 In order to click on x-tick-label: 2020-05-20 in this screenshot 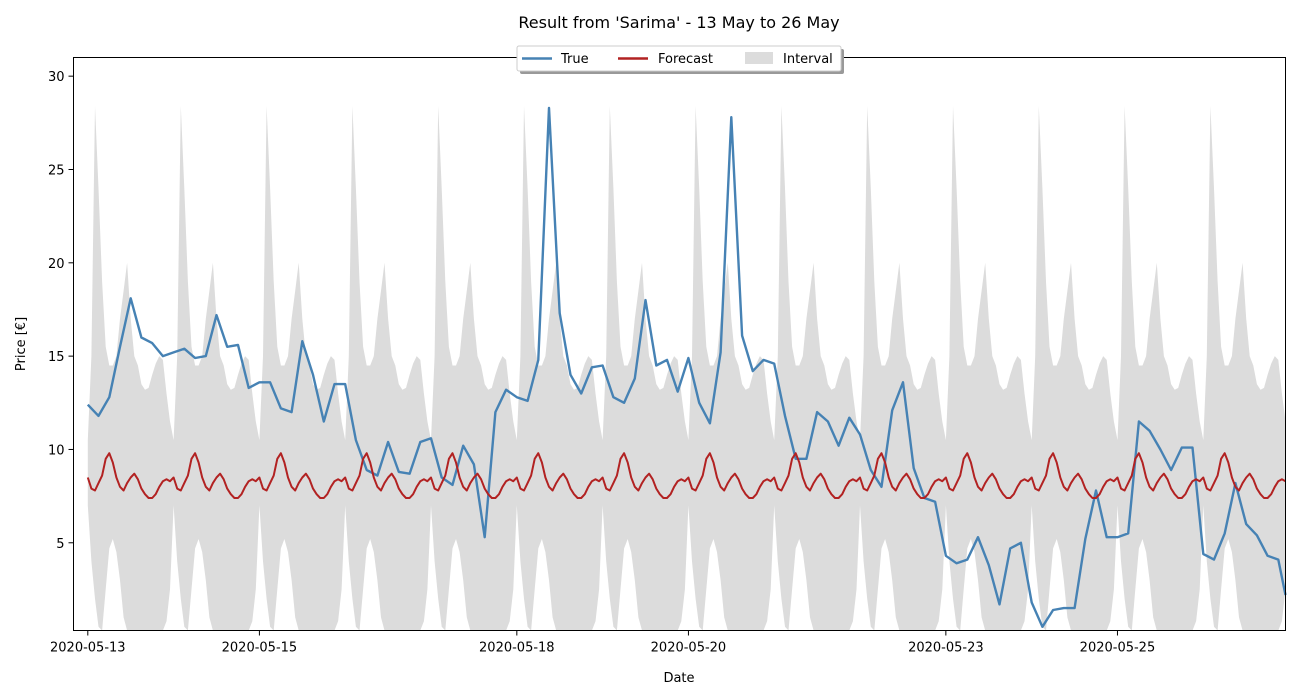, I will do `click(689, 648)`.